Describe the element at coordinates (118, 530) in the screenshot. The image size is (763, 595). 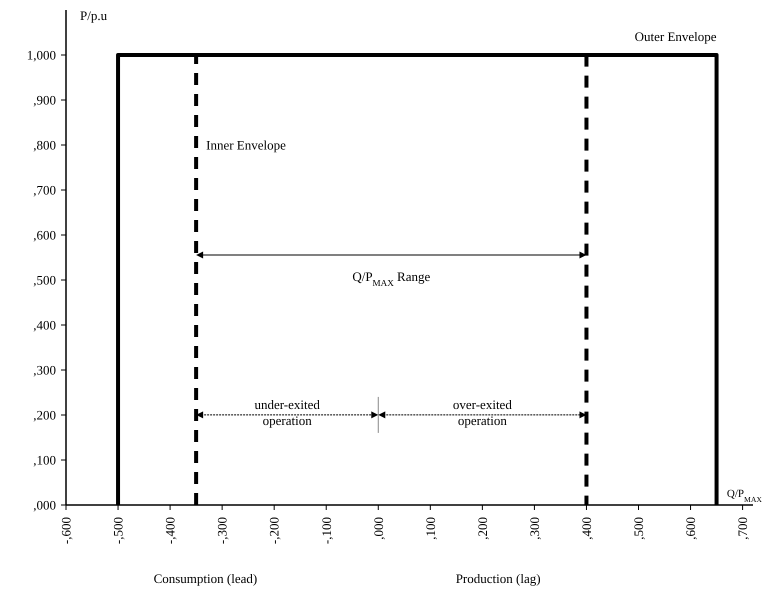
I see `x-tick-label: -,500` at that location.